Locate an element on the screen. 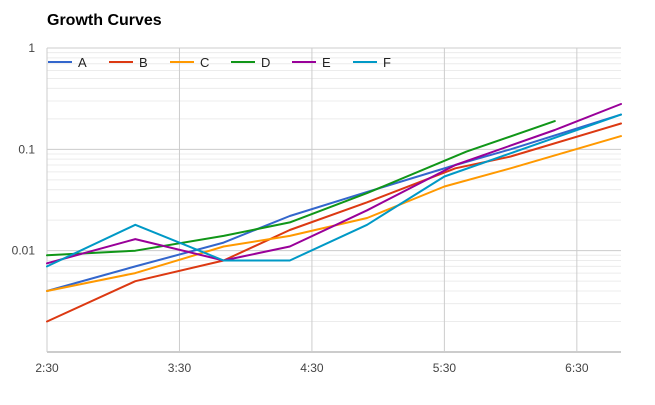  legend: A B C D E F is located at coordinates (219, 62).